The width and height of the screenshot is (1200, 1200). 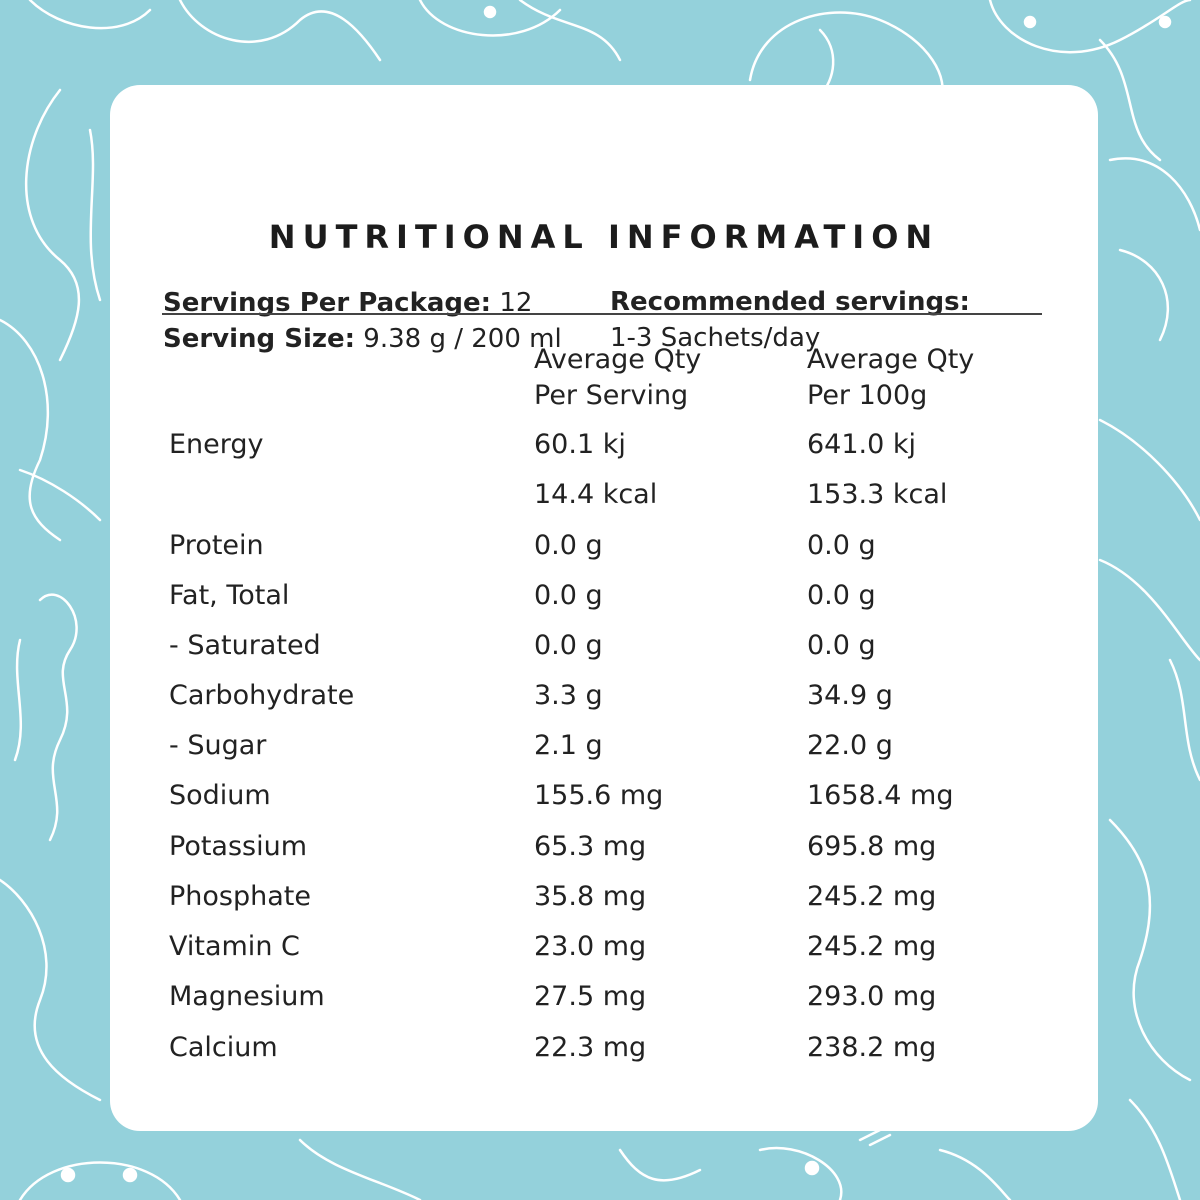 I want to click on column-header-per-serving: Average Qty Per Serving, so click(x=617, y=378).